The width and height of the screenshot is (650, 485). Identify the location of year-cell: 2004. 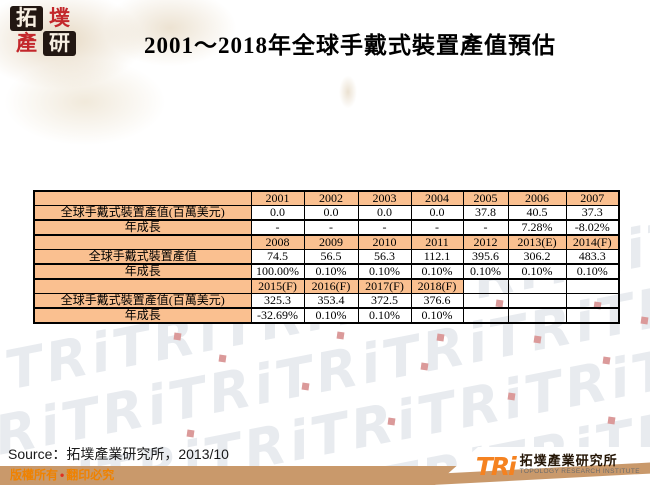
(437, 198).